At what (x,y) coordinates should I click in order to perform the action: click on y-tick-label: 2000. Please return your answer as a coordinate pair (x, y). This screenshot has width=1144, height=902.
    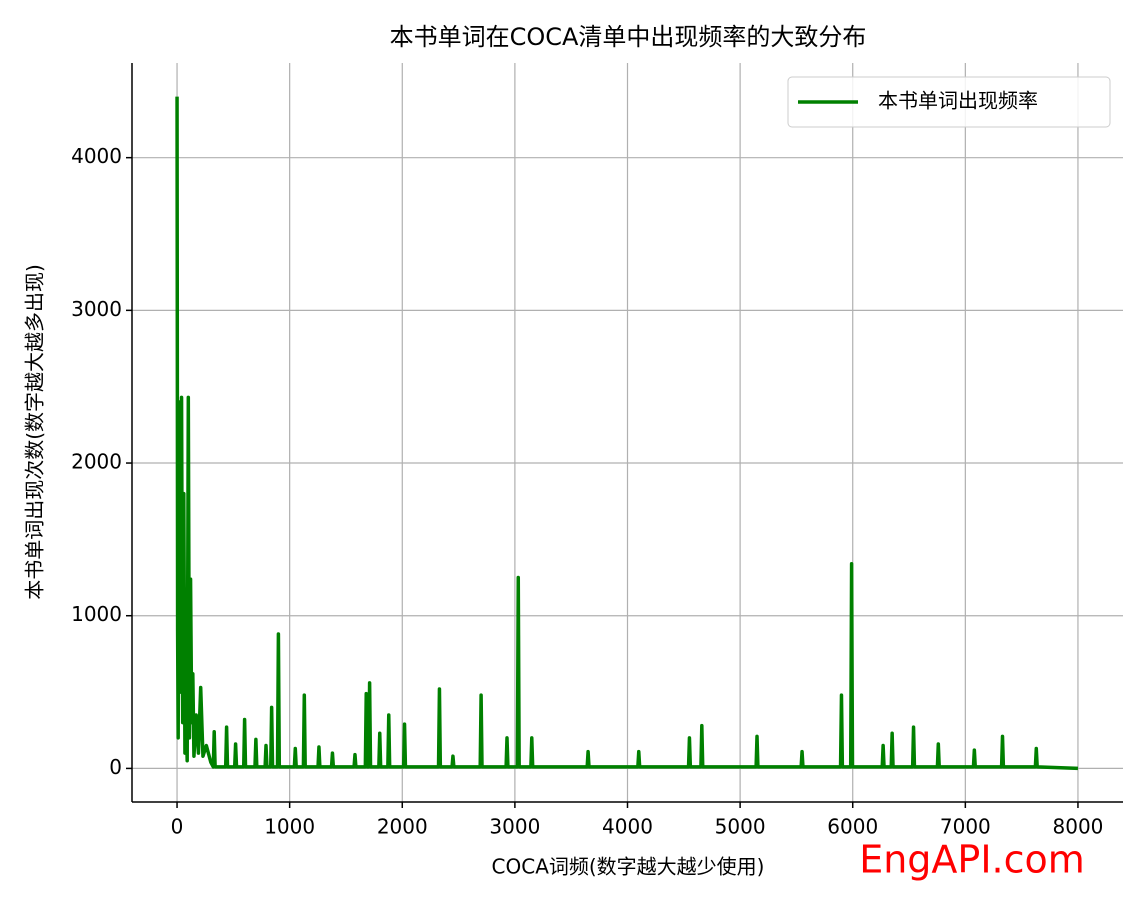
    Looking at the image, I should click on (96, 462).